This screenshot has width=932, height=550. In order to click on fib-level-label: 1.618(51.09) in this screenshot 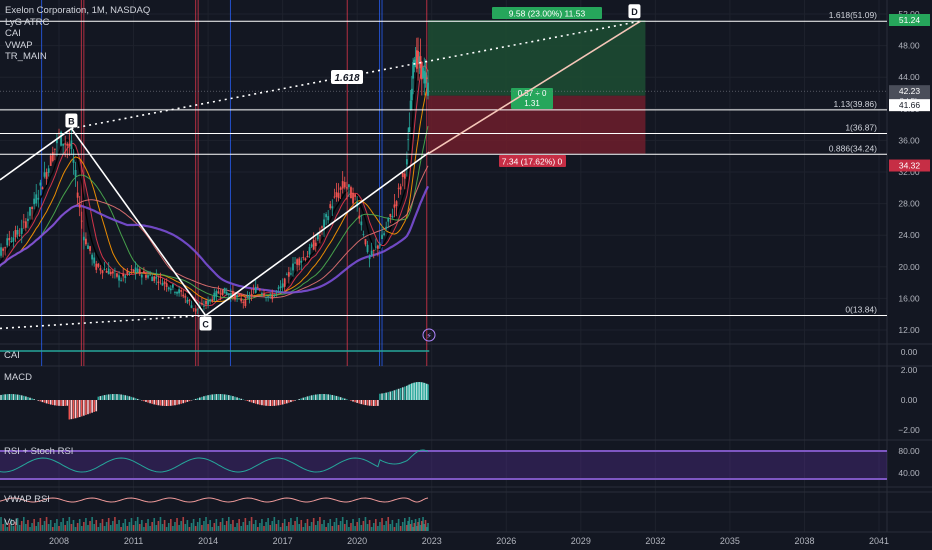, I will do `click(853, 15)`.